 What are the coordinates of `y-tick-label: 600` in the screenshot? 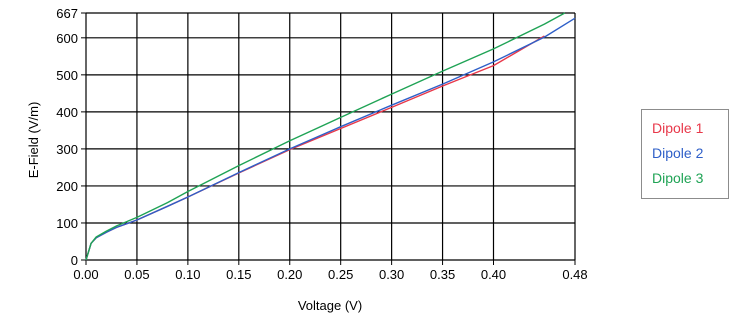 It's located at (67, 38).